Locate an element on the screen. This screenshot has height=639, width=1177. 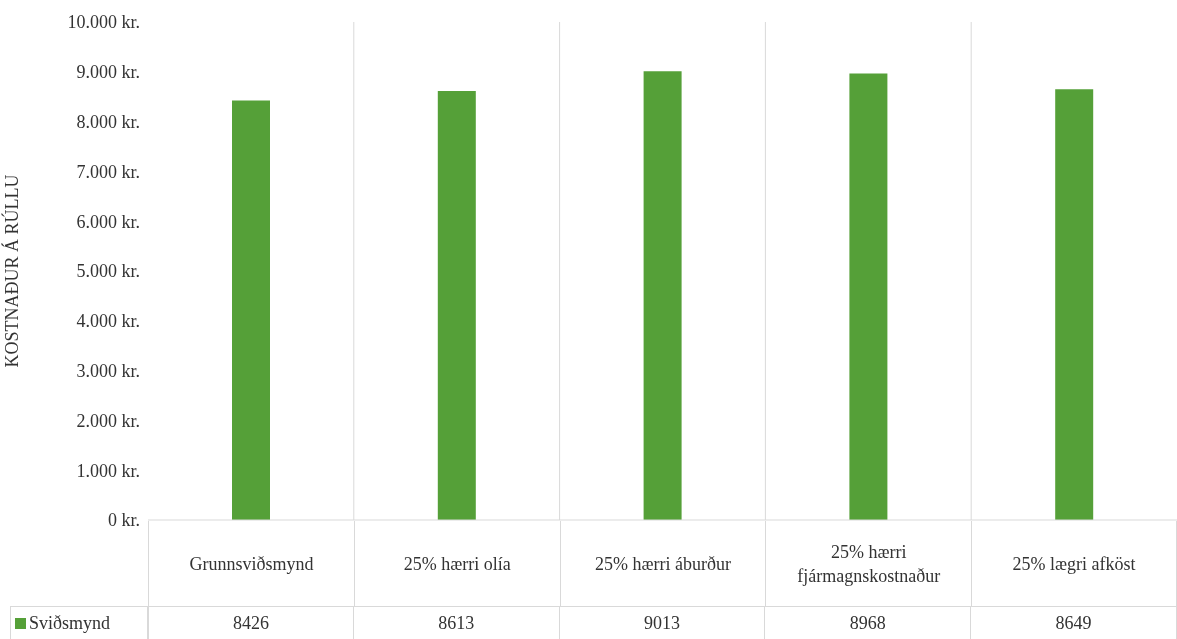
y-tick-label: 9.000 kr. is located at coordinates (108, 72).